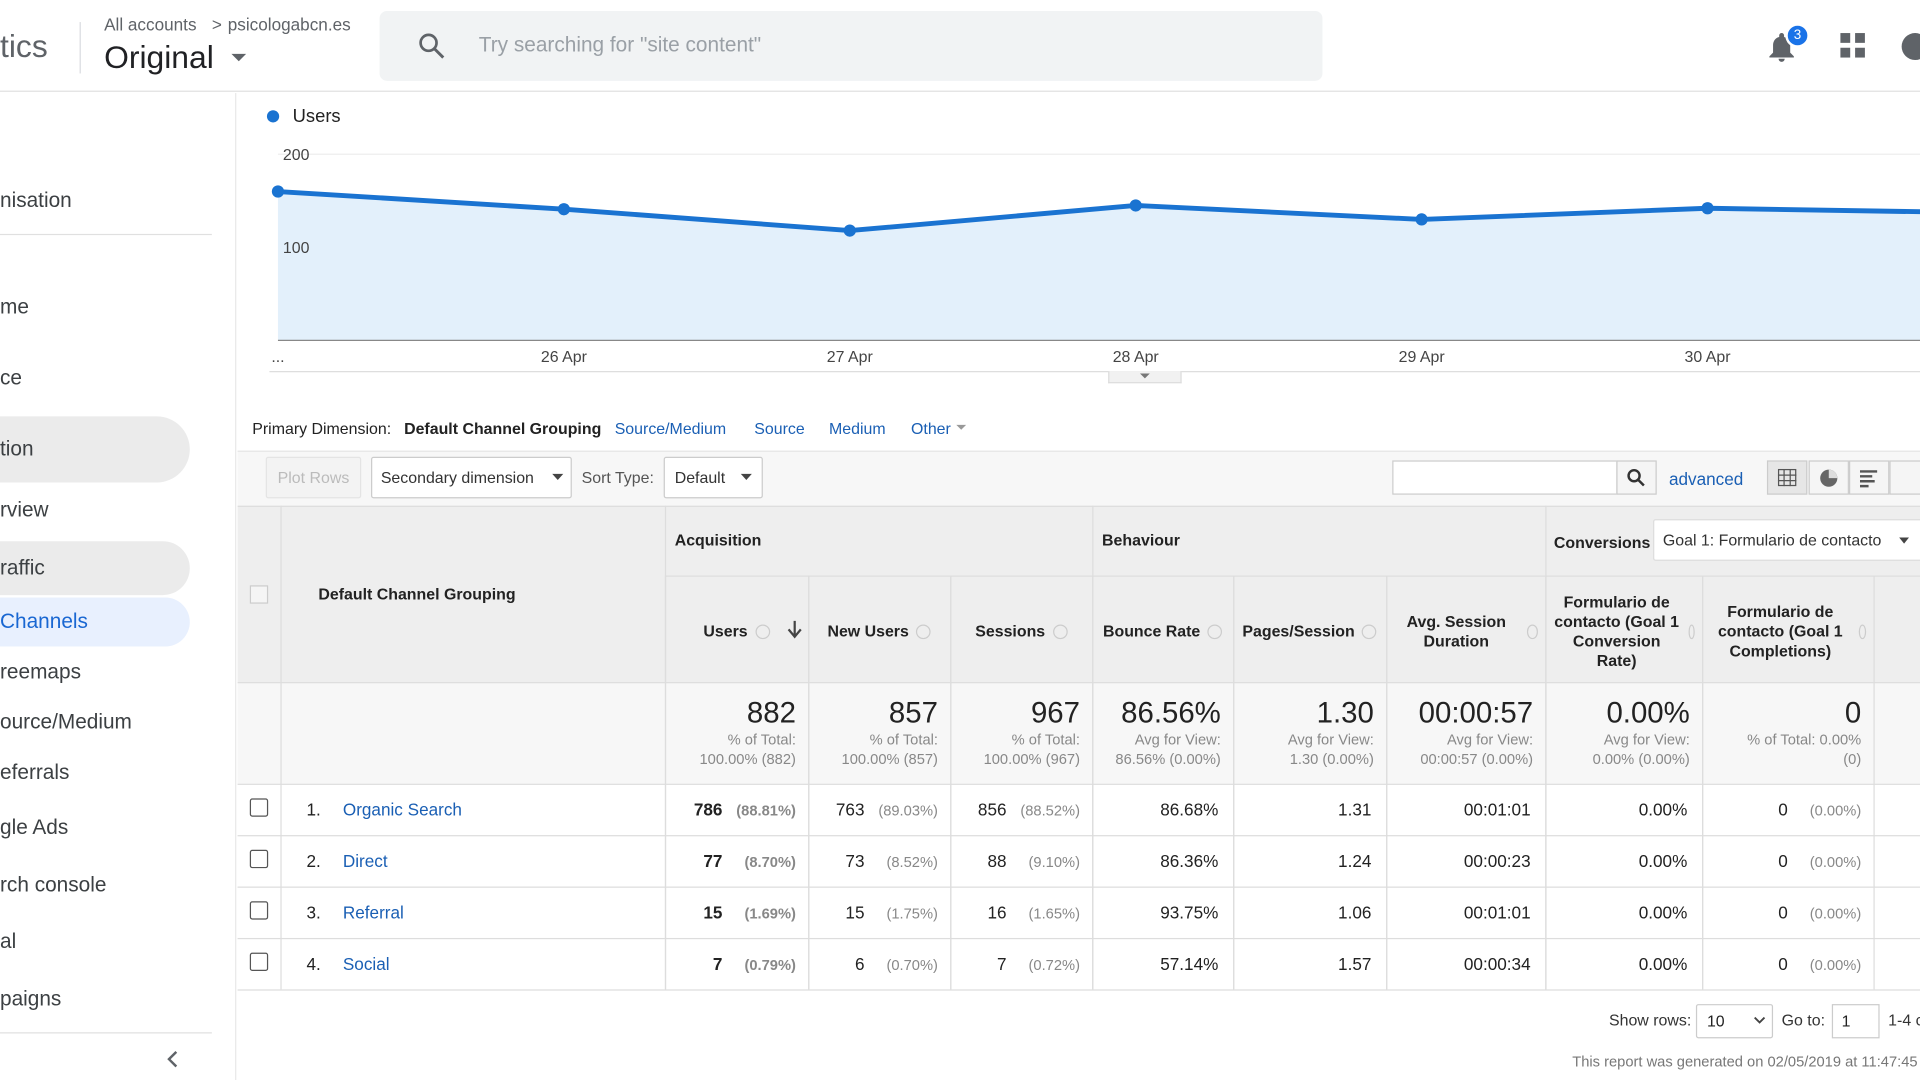 The width and height of the screenshot is (1920, 1080). Describe the element at coordinates (1355, 912) in the screenshot. I see `cell-value: 1.06` at that location.